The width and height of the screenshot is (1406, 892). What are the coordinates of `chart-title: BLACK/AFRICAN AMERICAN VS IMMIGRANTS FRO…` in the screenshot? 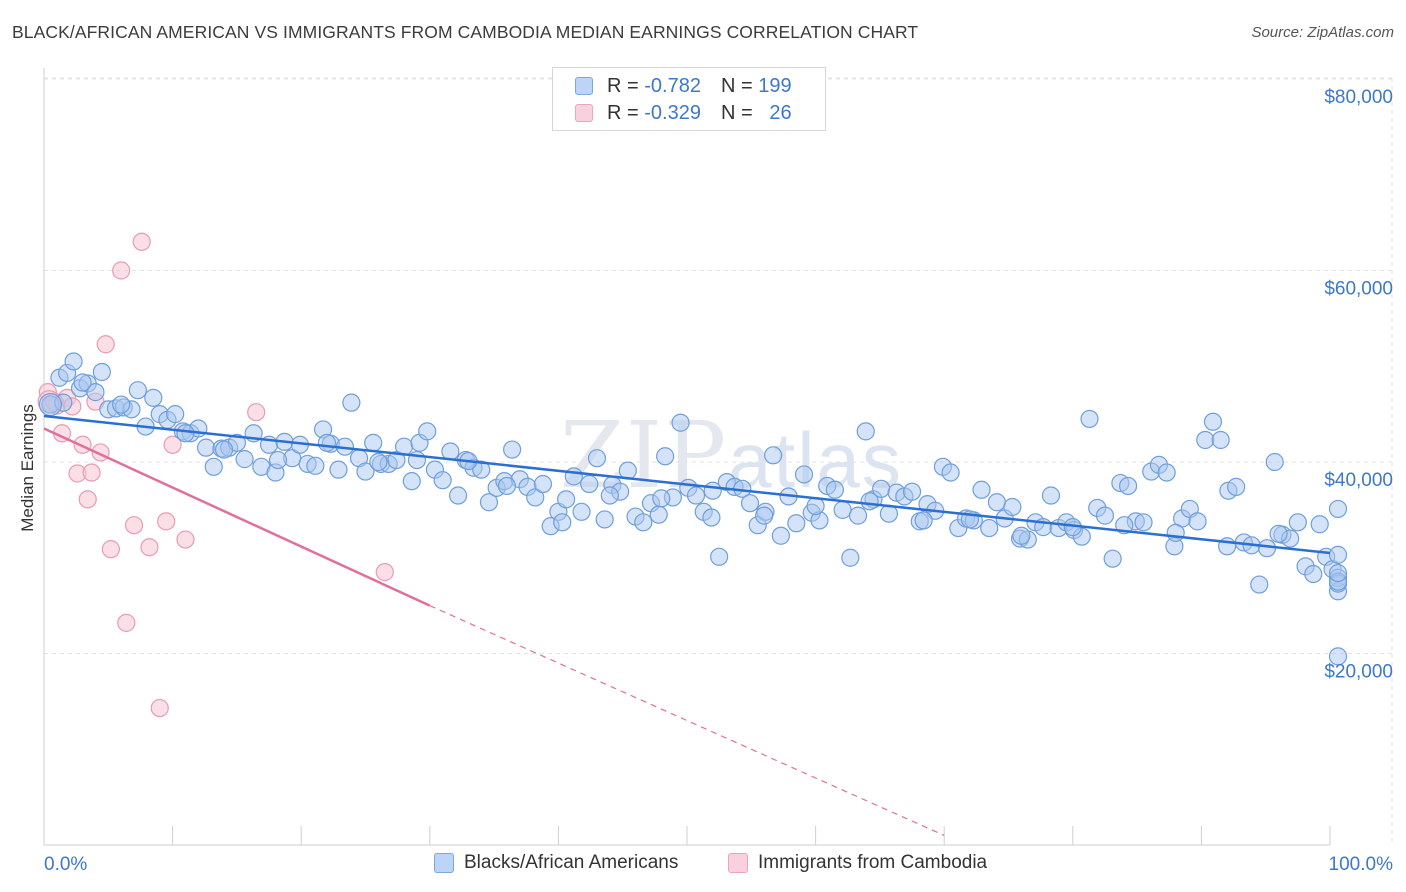 It's located at (465, 32).